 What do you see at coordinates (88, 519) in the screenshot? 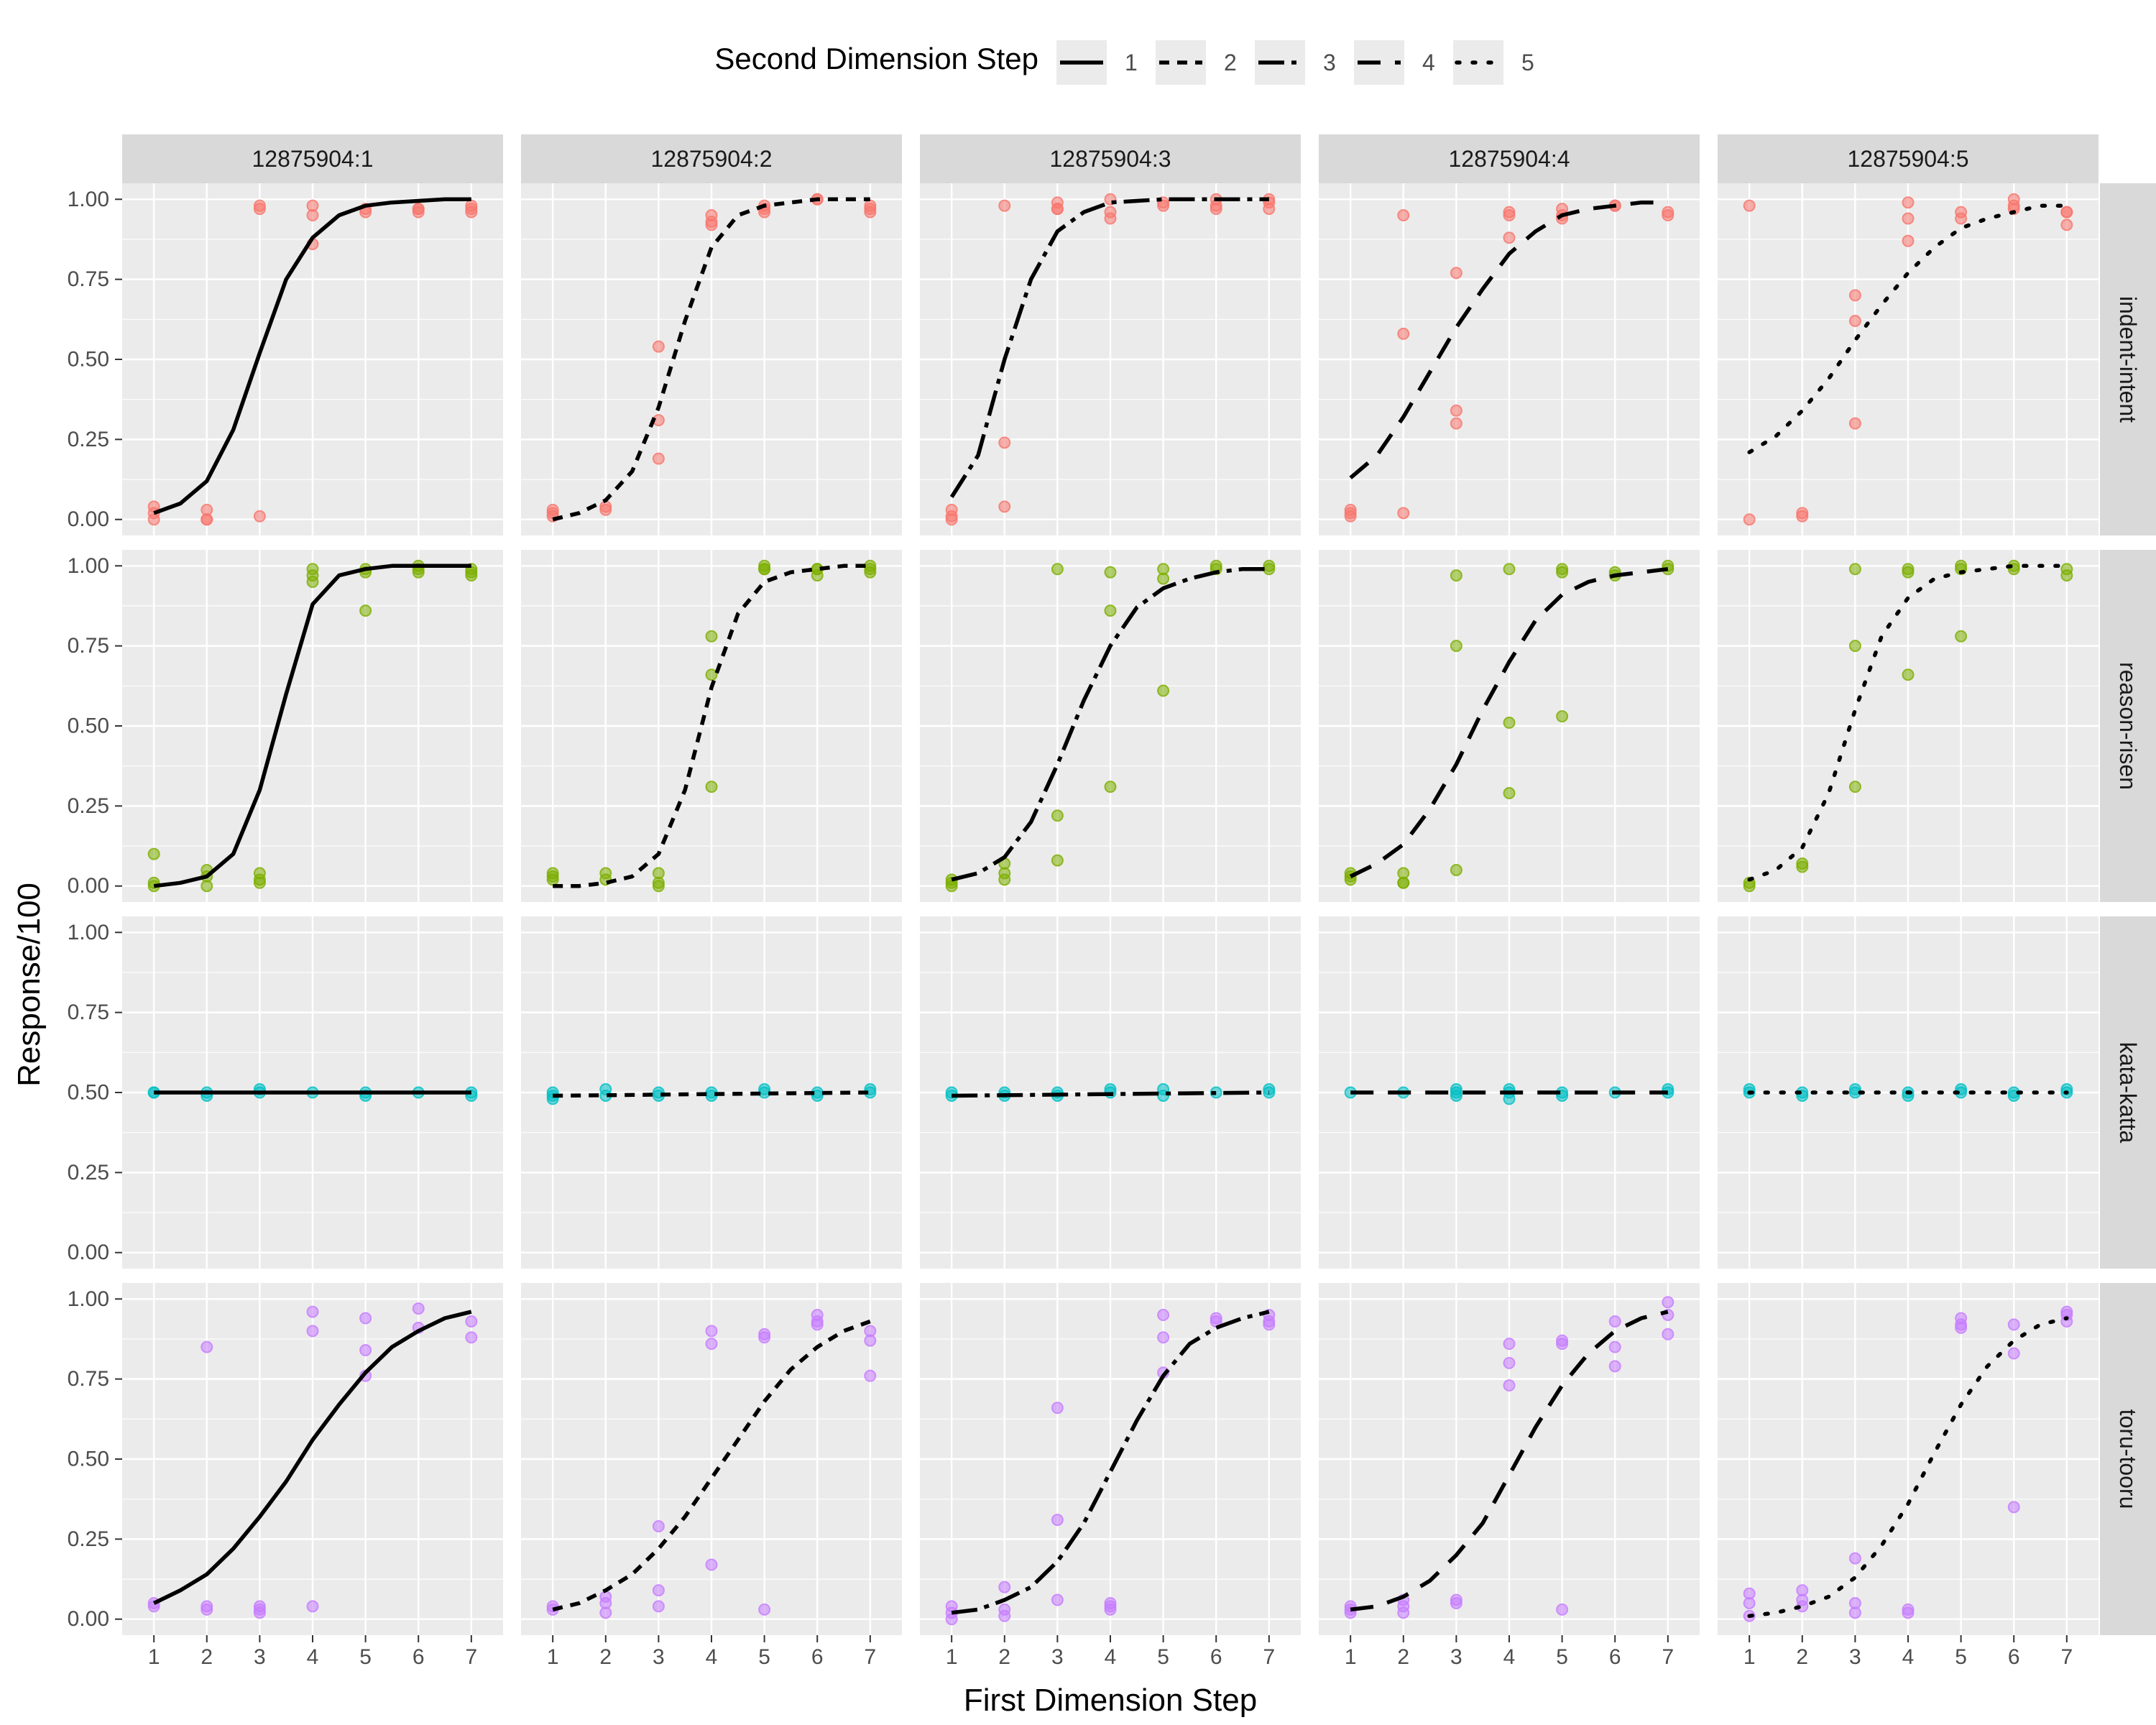
I see `y-tick-label: 0.00` at bounding box center [88, 519].